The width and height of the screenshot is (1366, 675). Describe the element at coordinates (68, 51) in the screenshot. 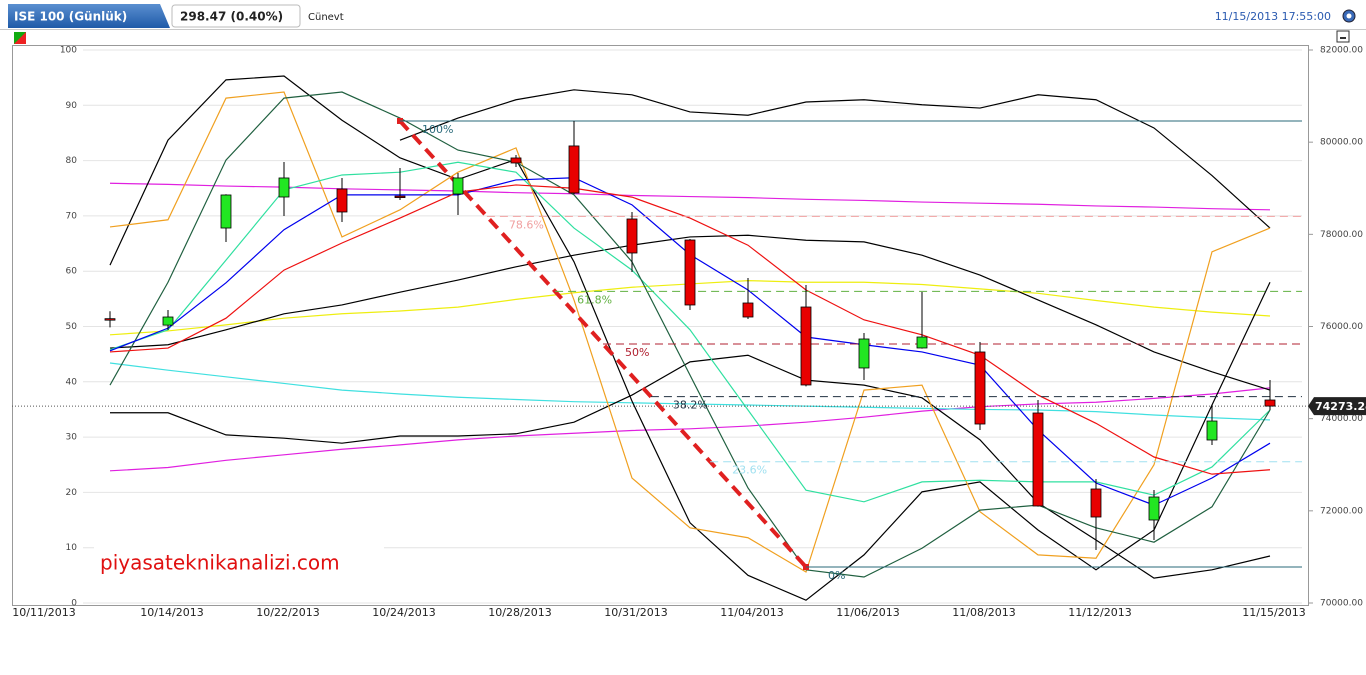

I see `y-tick-label: 100` at that location.